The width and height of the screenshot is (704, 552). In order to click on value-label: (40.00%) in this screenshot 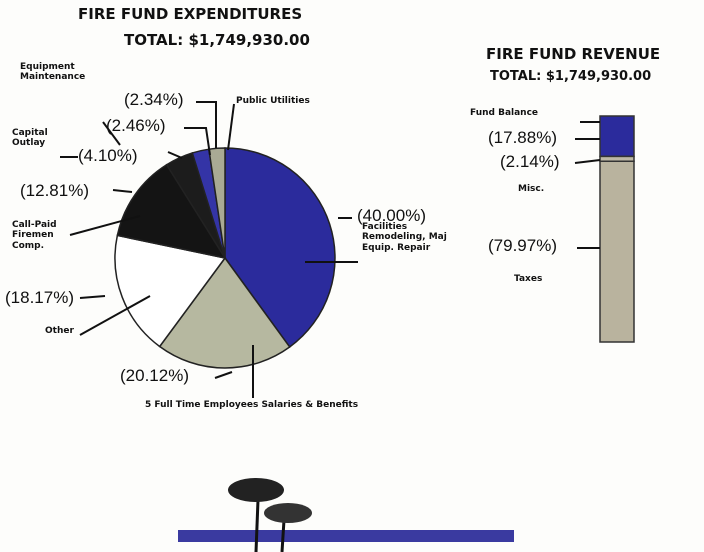, I will do `click(391, 215)`.